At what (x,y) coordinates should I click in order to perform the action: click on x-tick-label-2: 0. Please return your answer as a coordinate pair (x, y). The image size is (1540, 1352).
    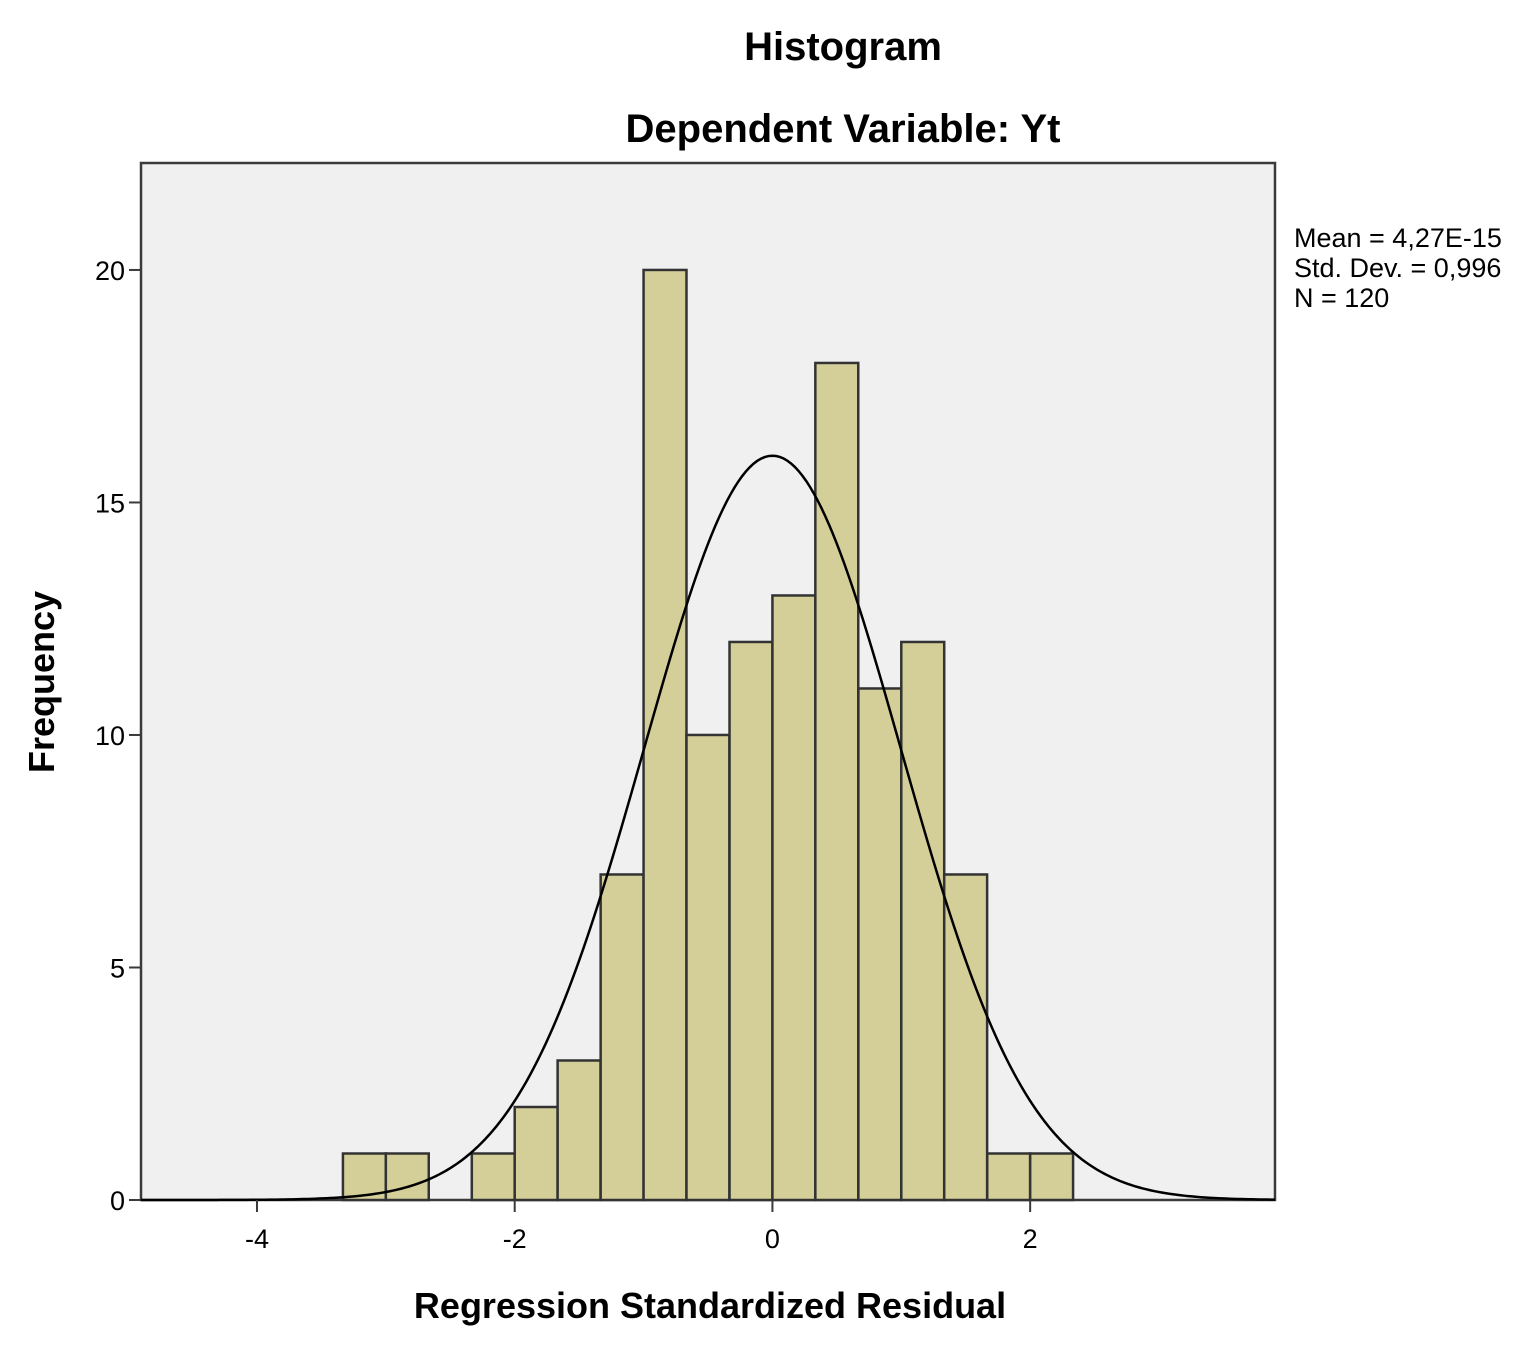
    Looking at the image, I should click on (772, 1239).